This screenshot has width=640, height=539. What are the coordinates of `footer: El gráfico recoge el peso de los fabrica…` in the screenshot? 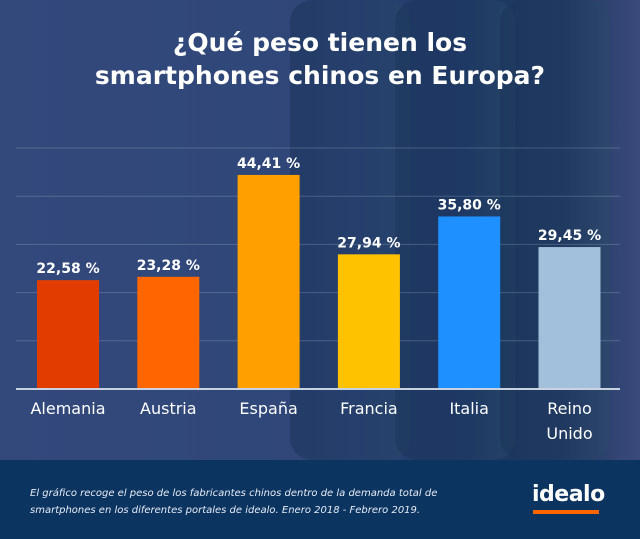 It's located at (320, 499).